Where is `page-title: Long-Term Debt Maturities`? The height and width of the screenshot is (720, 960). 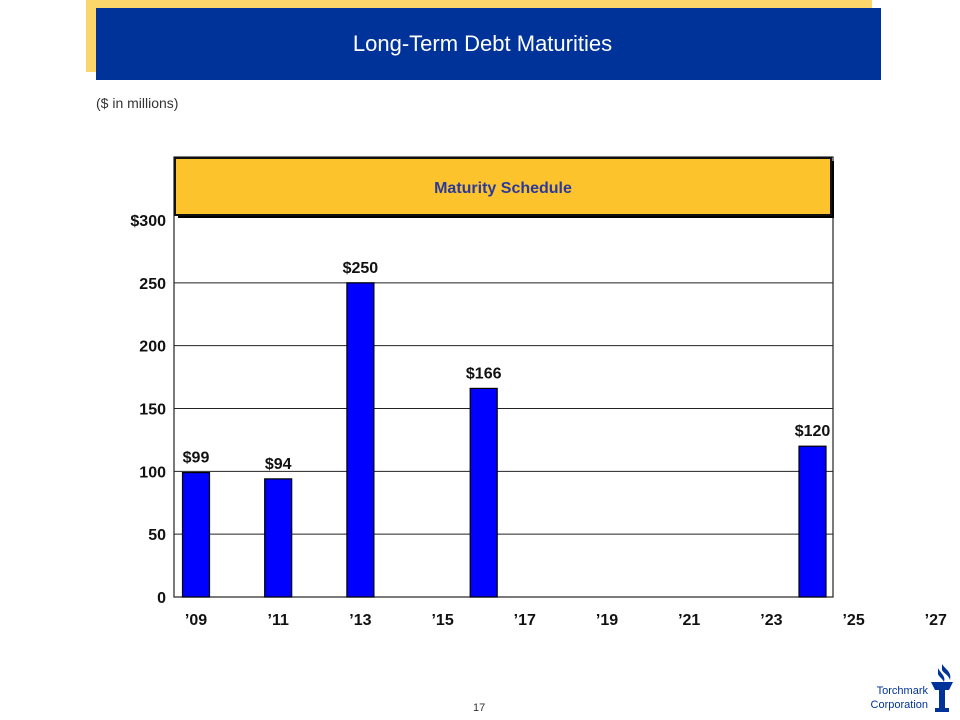
page-title: Long-Term Debt Maturities is located at coordinates (482, 43).